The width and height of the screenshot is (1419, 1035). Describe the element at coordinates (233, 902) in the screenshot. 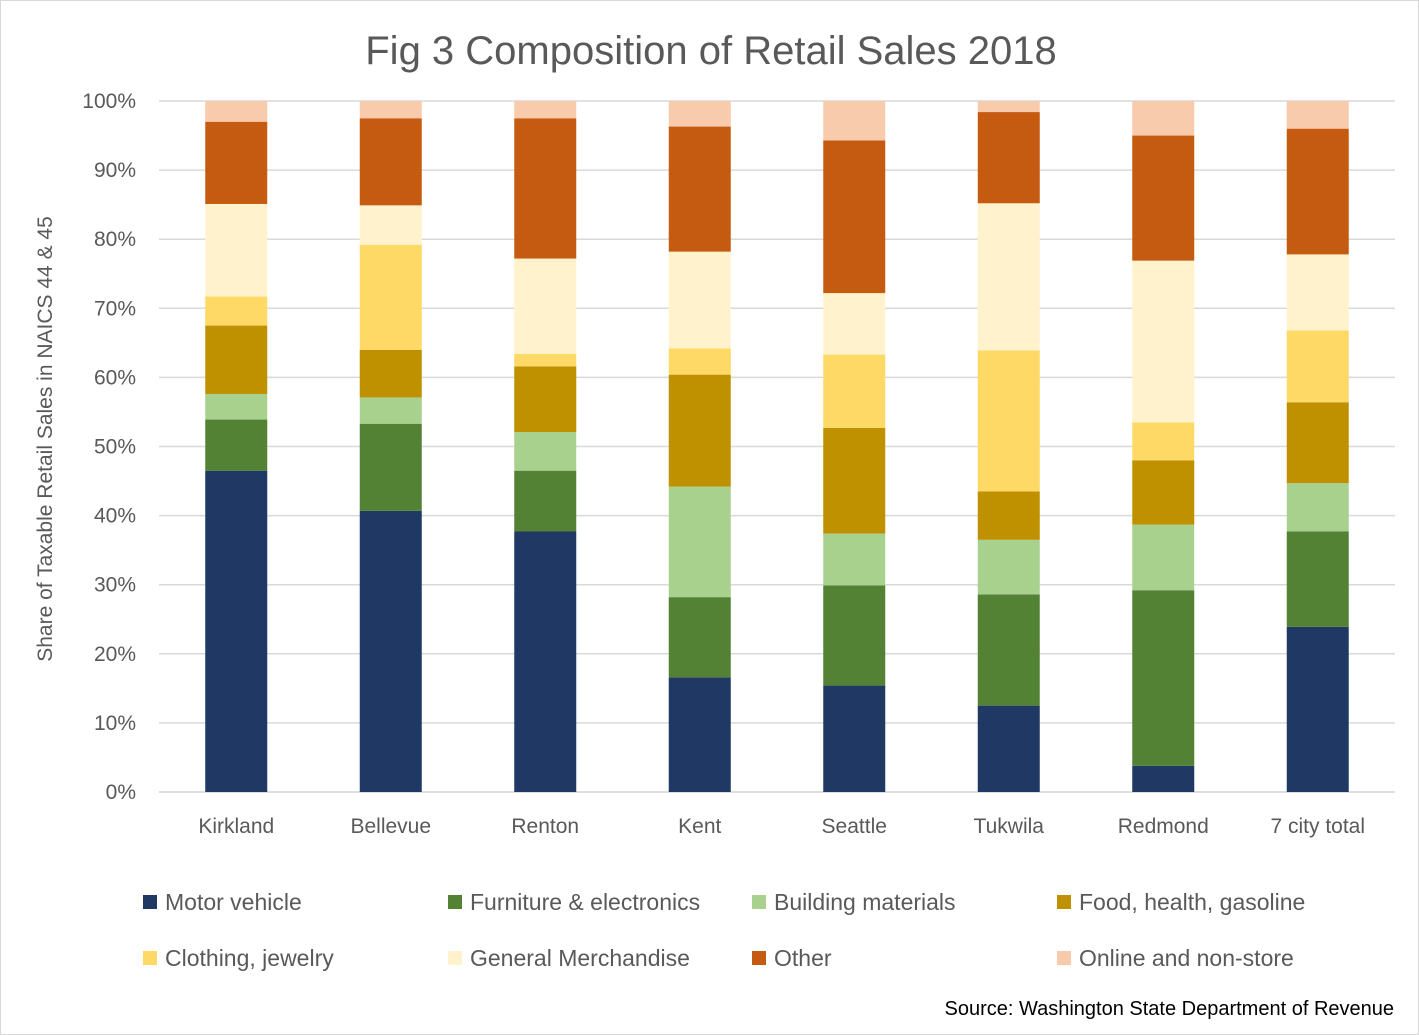

I see `legend-label: Motor vehicle` at that location.